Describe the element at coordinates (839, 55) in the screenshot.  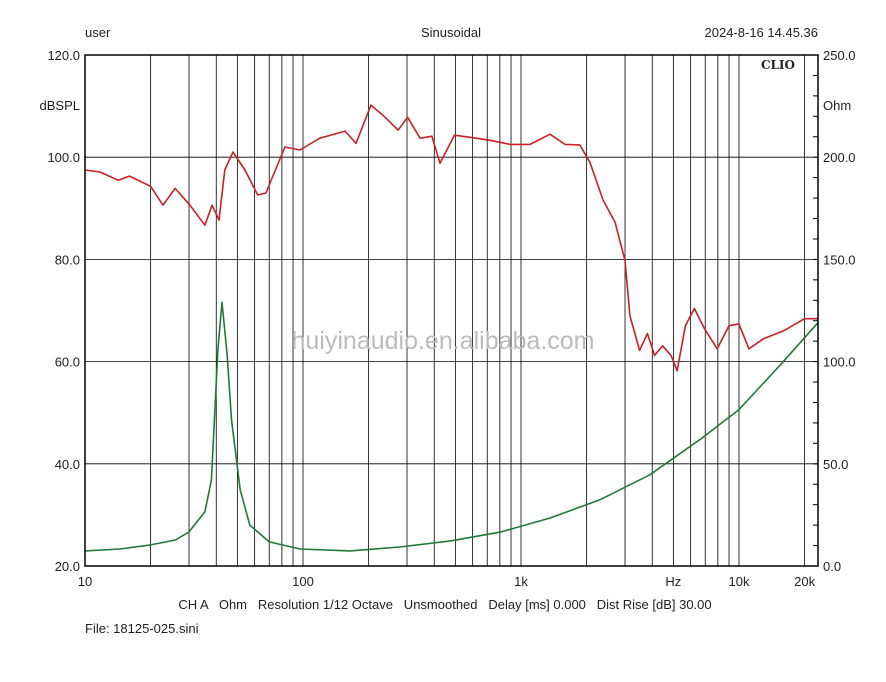
I see `y2-tick-label: 250.0` at that location.